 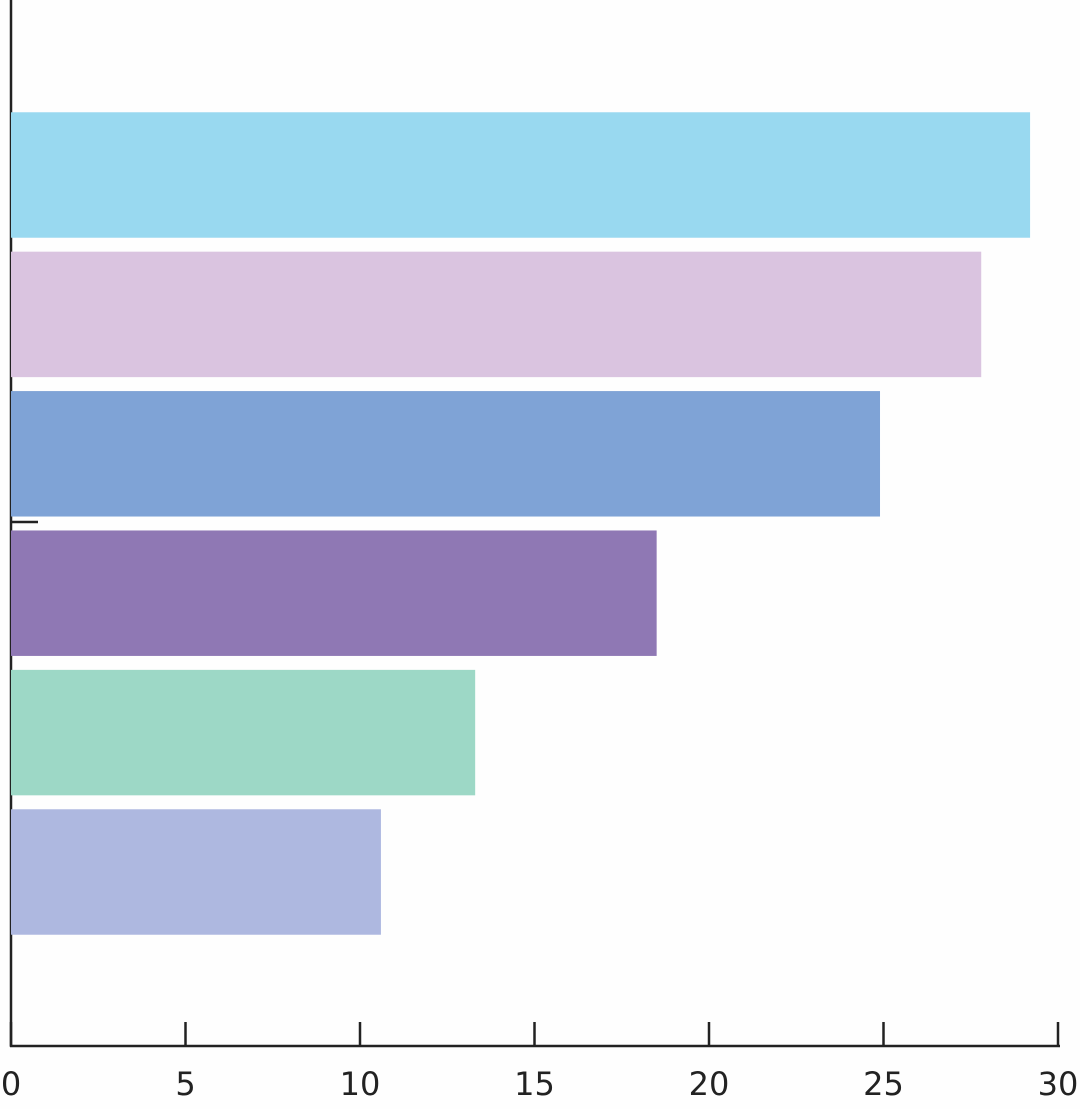 I want to click on x-tick-label: 20, so click(x=709, y=1084).